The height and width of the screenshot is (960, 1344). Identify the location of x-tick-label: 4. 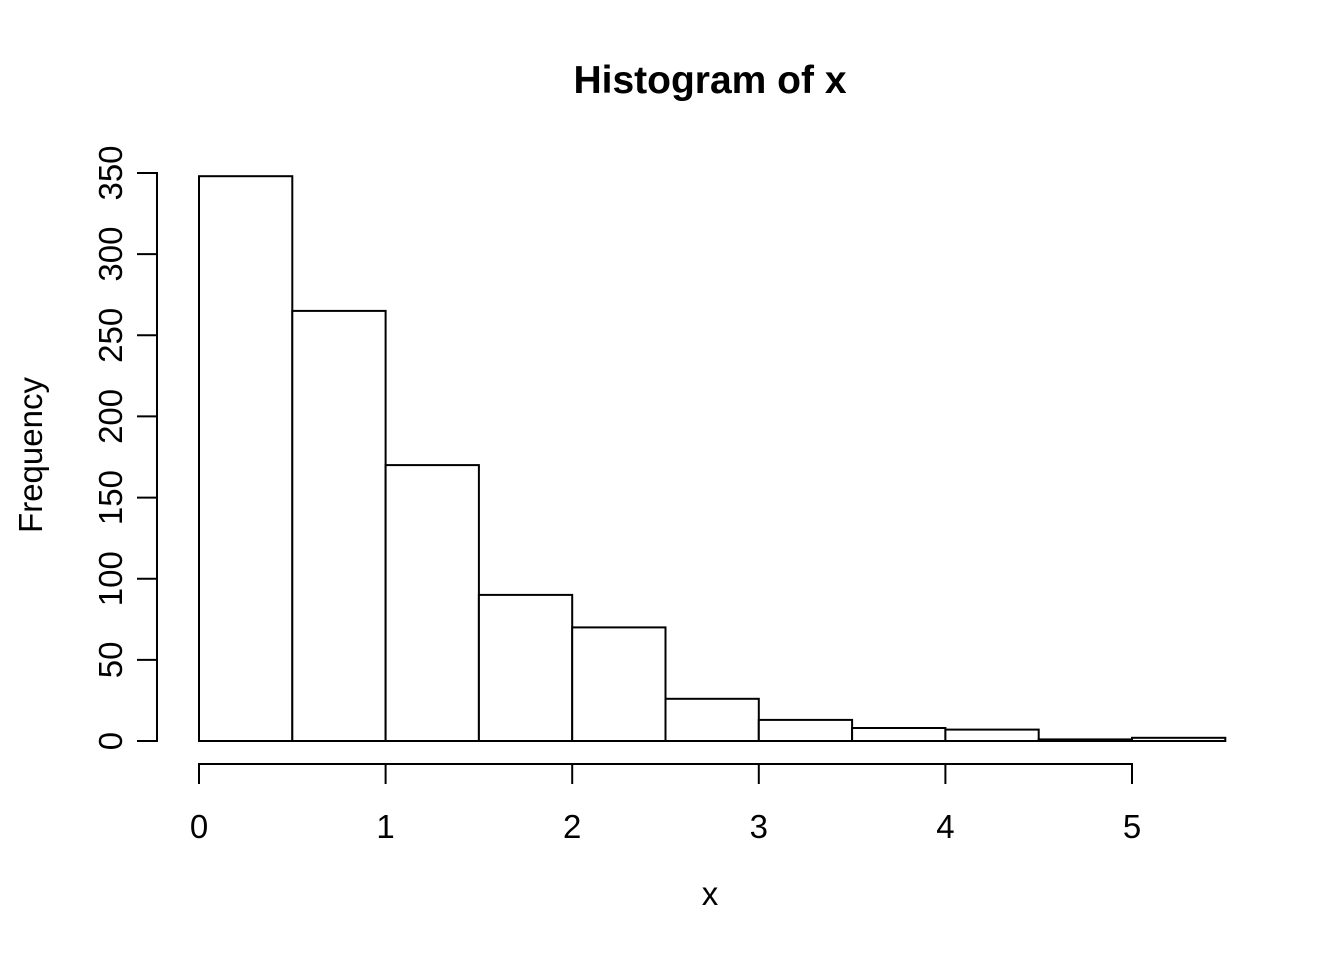
(945, 826).